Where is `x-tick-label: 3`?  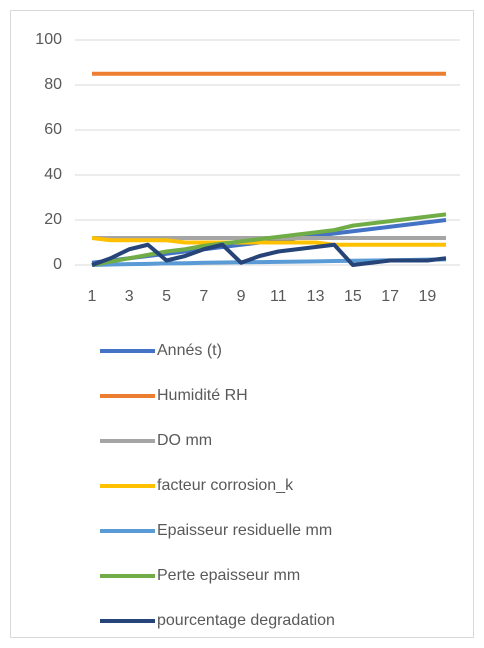 x-tick-label: 3 is located at coordinates (129, 296).